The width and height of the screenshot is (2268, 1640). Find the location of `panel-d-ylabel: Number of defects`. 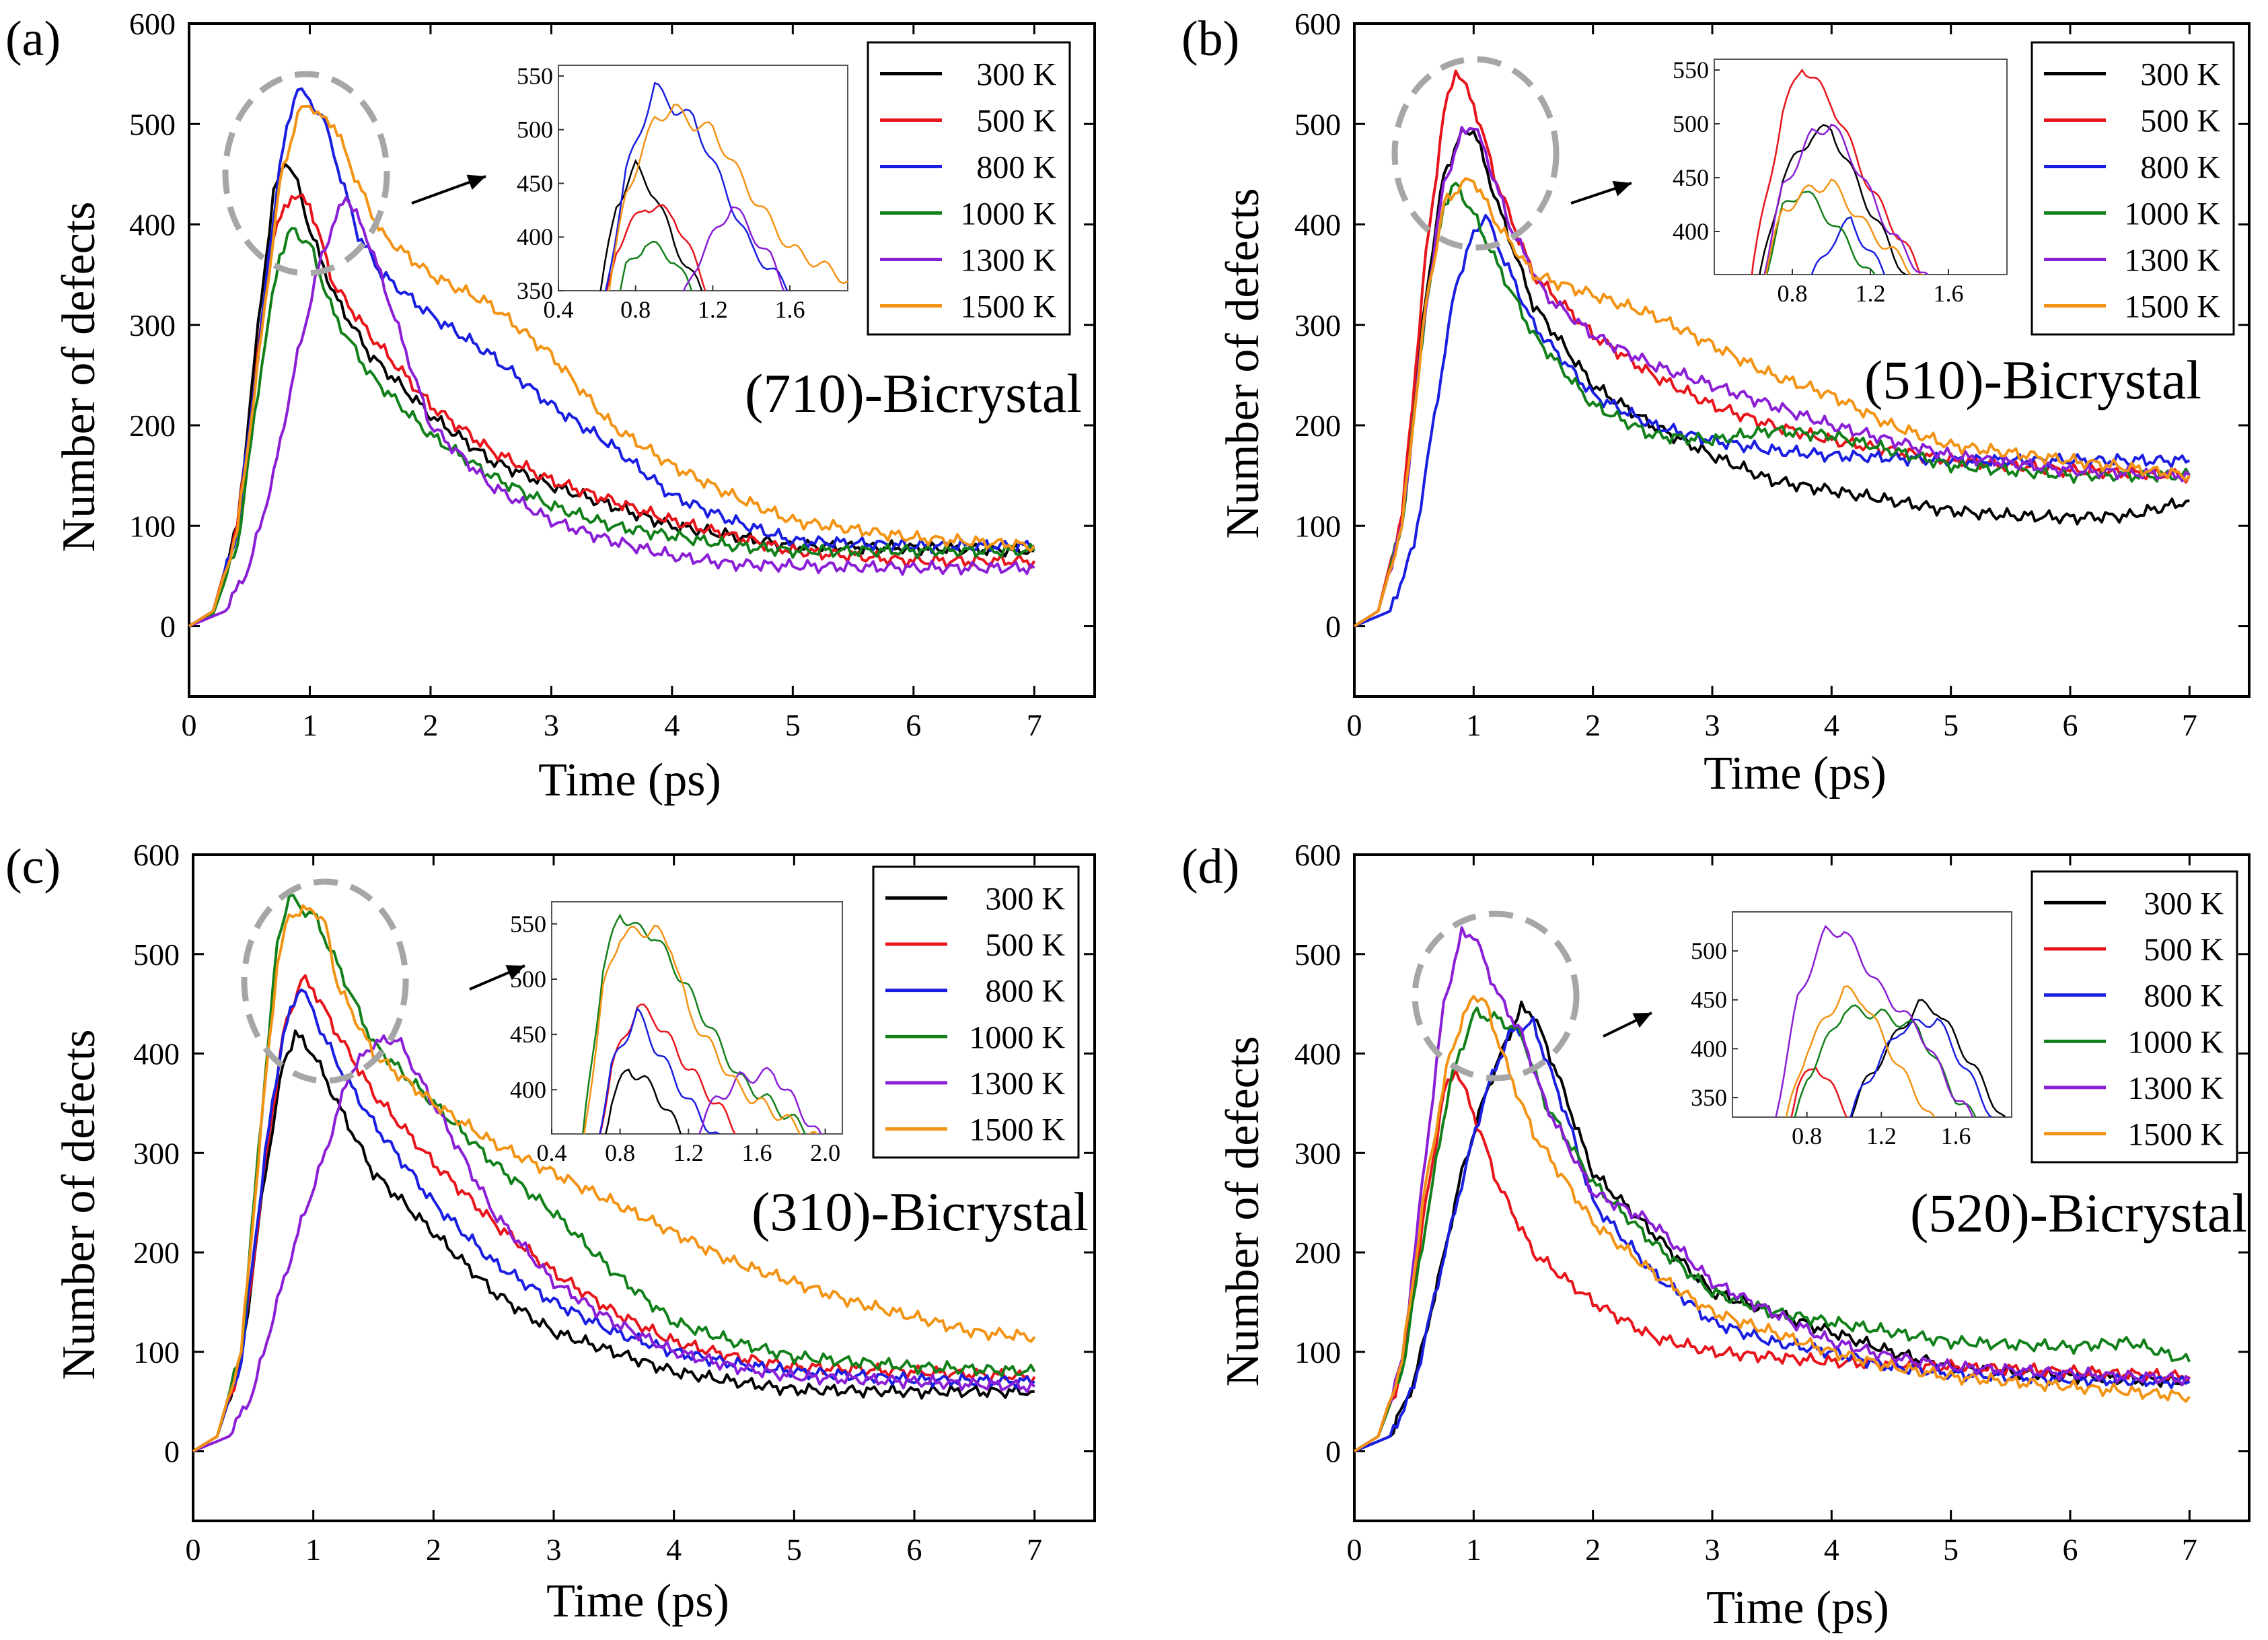

panel-d-ylabel: Number of defects is located at coordinates (1243, 1211).